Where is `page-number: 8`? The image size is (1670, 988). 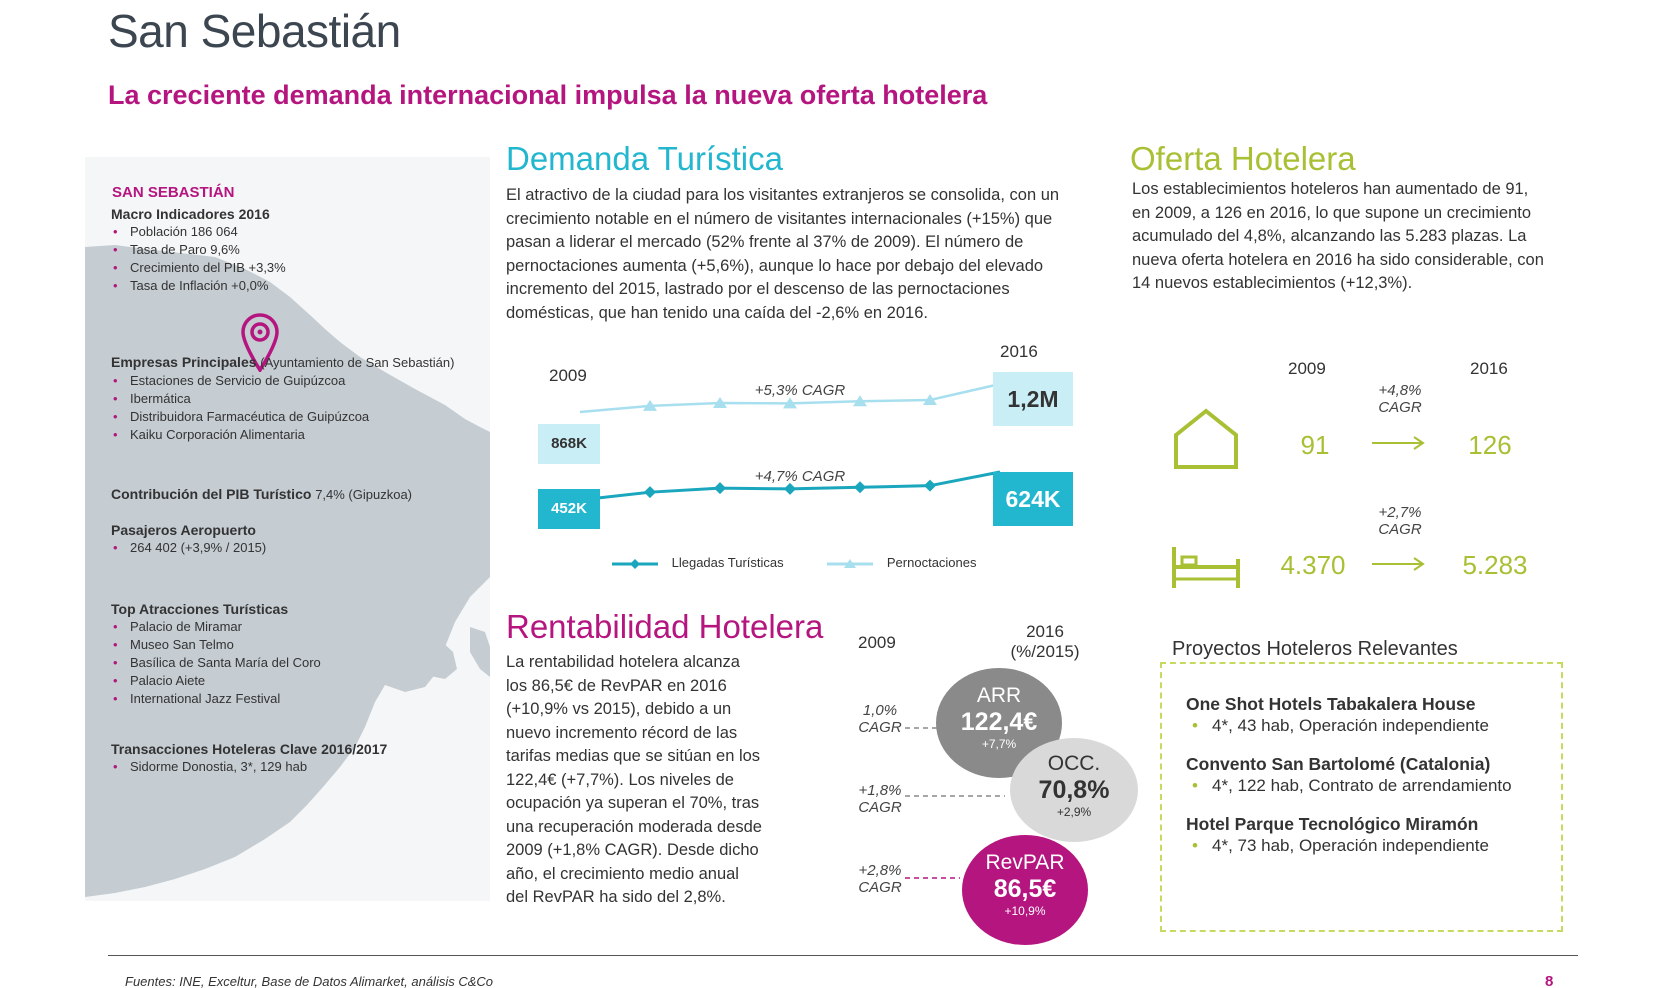 page-number: 8 is located at coordinates (1549, 980).